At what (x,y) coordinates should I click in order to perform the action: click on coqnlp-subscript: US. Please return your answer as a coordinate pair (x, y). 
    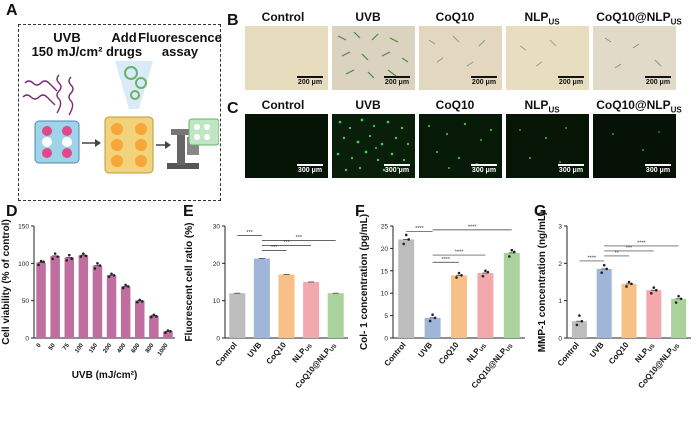
    Looking at the image, I should click on (676, 110).